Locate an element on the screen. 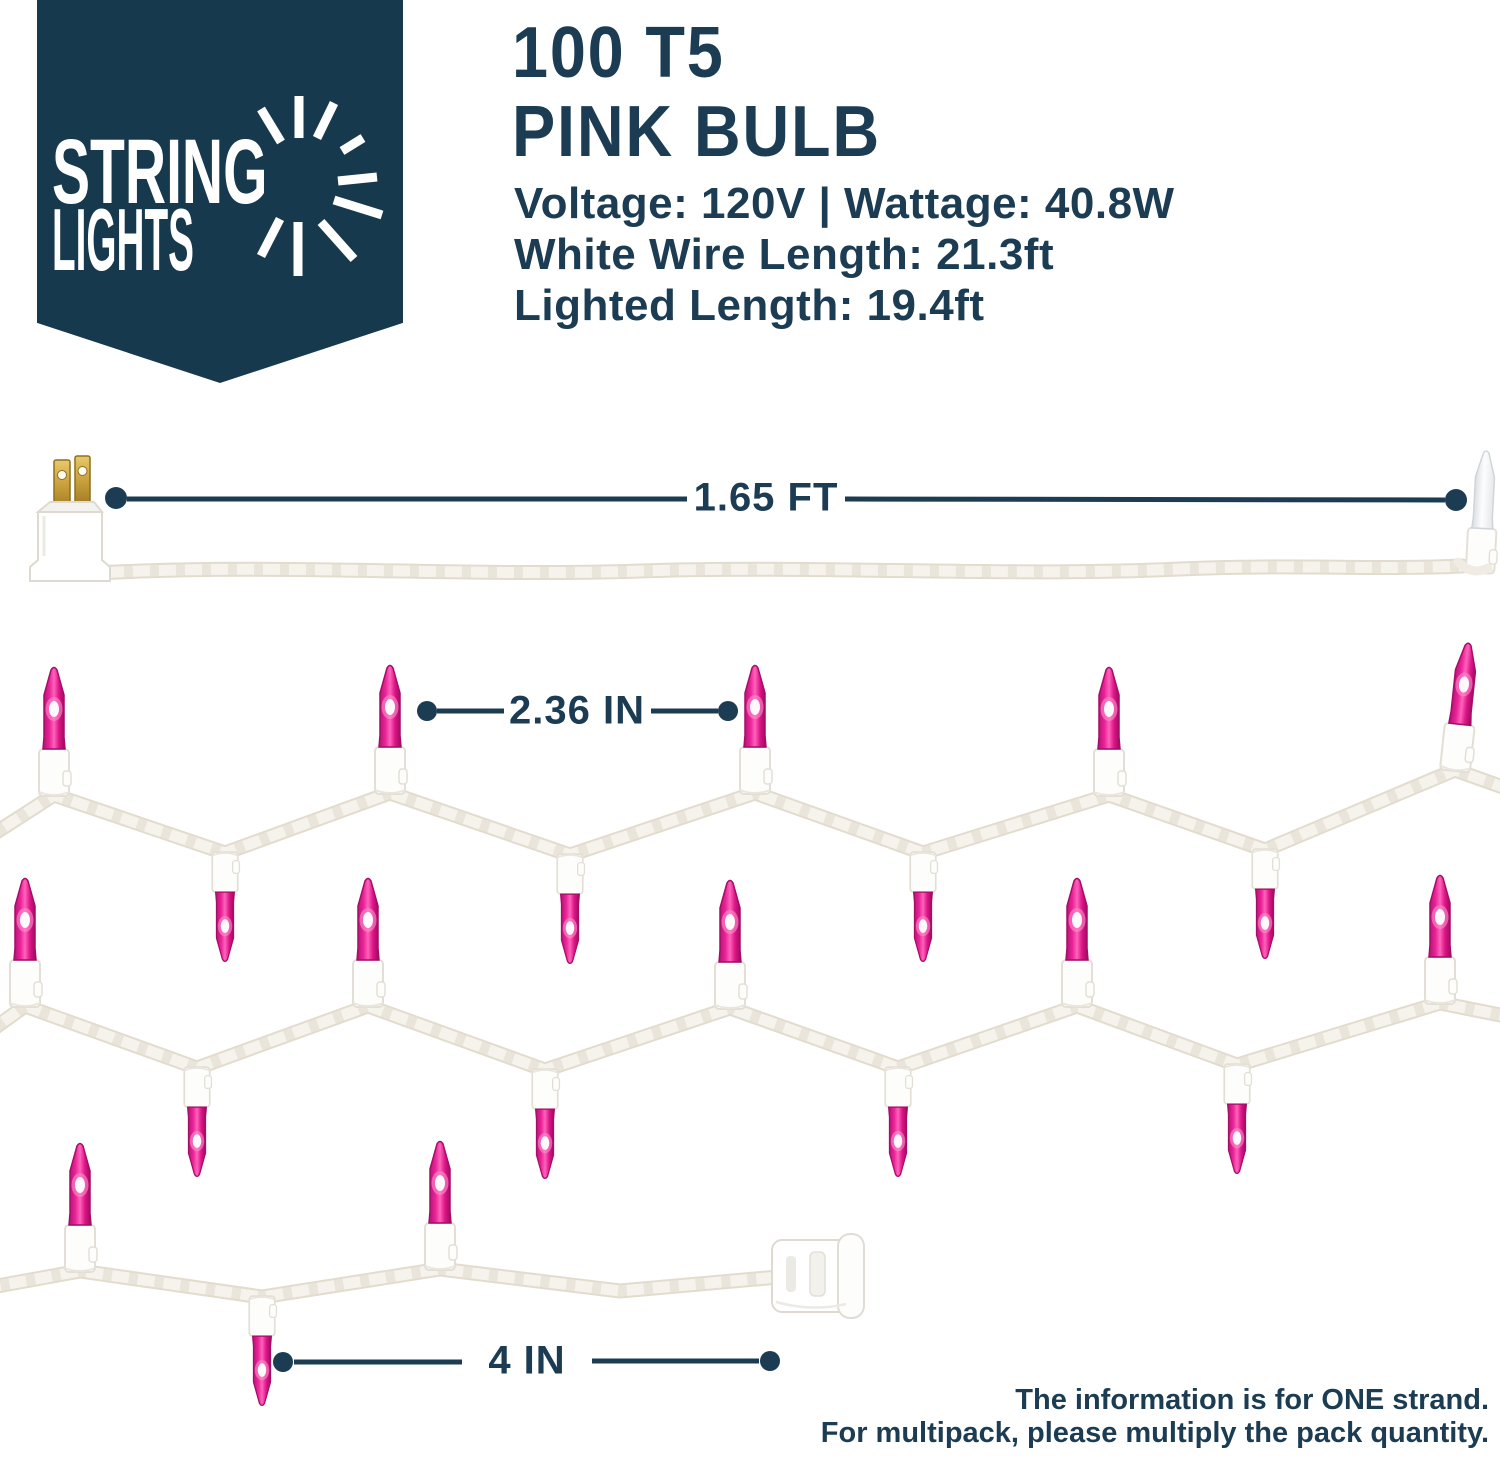 The width and height of the screenshot is (1500, 1459). female-connector-icon is located at coordinates (818, 1276).